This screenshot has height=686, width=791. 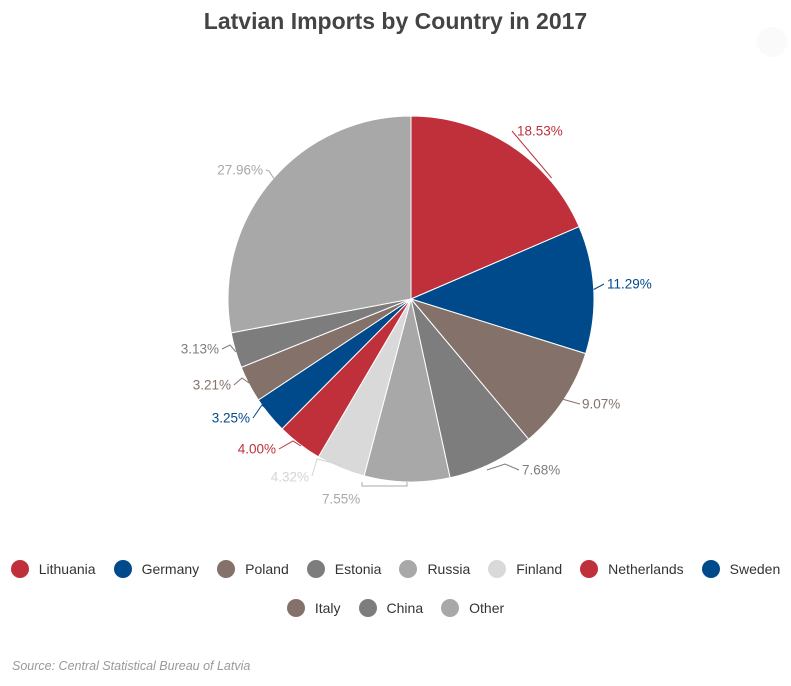 I want to click on connector-china, so click(x=229, y=348).